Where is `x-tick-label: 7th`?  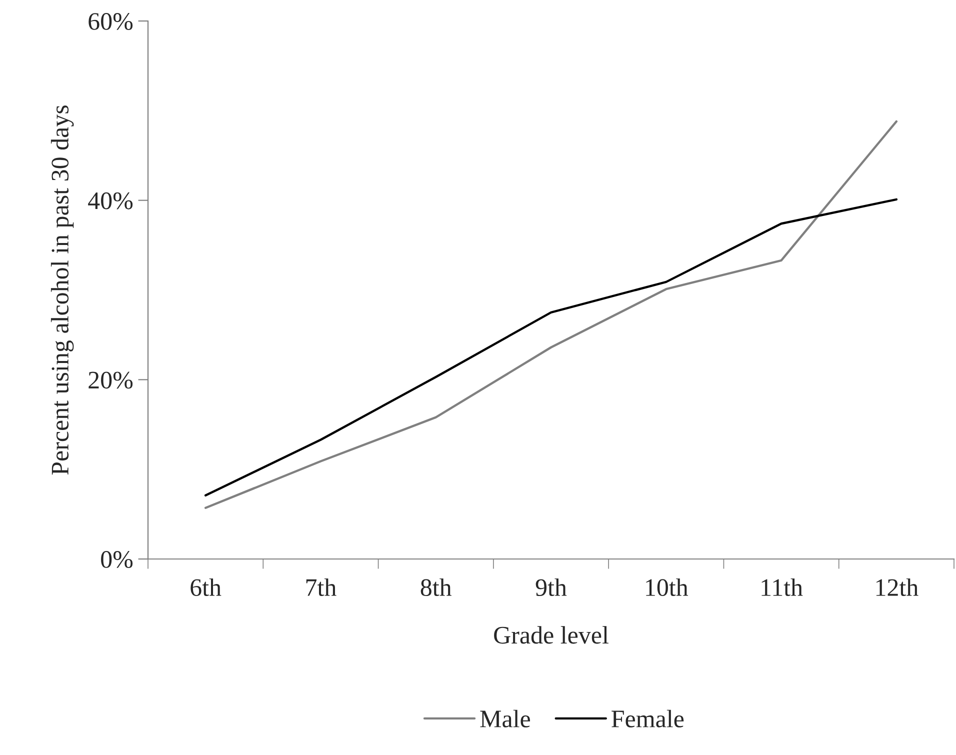
x-tick-label: 7th is located at coordinates (321, 587).